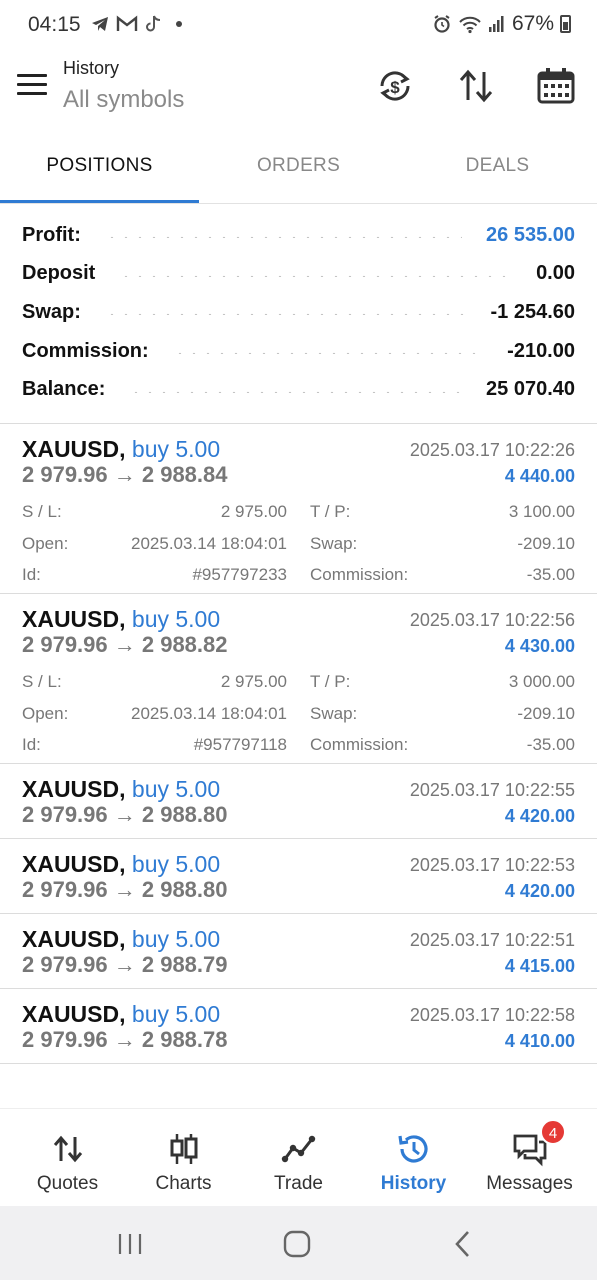 This screenshot has width=597, height=1280. What do you see at coordinates (127, 23) in the screenshot?
I see `gmail-icon` at bounding box center [127, 23].